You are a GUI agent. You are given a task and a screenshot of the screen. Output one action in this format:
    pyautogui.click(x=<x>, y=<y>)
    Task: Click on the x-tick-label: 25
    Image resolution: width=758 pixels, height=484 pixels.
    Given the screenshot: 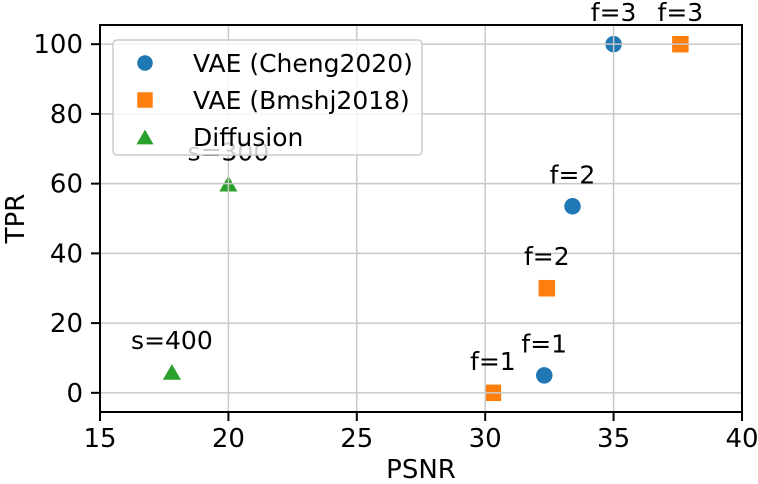 What is the action you would take?
    pyautogui.click(x=356, y=439)
    